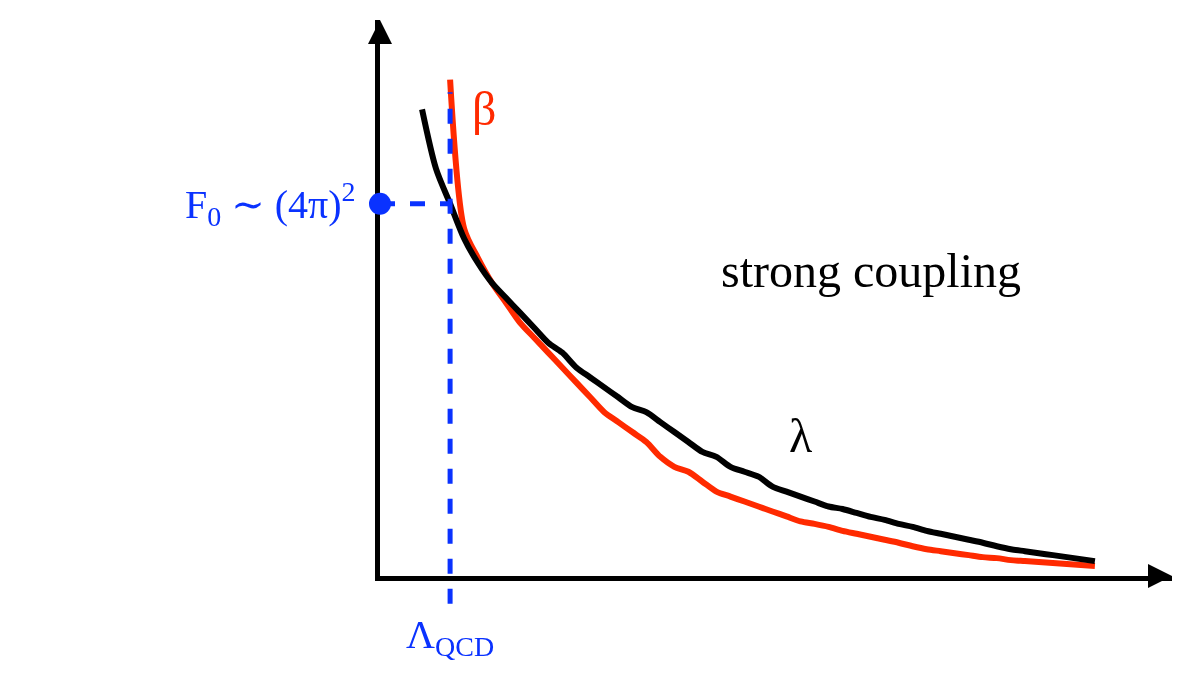 The image size is (1183, 675). What do you see at coordinates (871, 270) in the screenshot?
I see `annotation: strong coupling` at bounding box center [871, 270].